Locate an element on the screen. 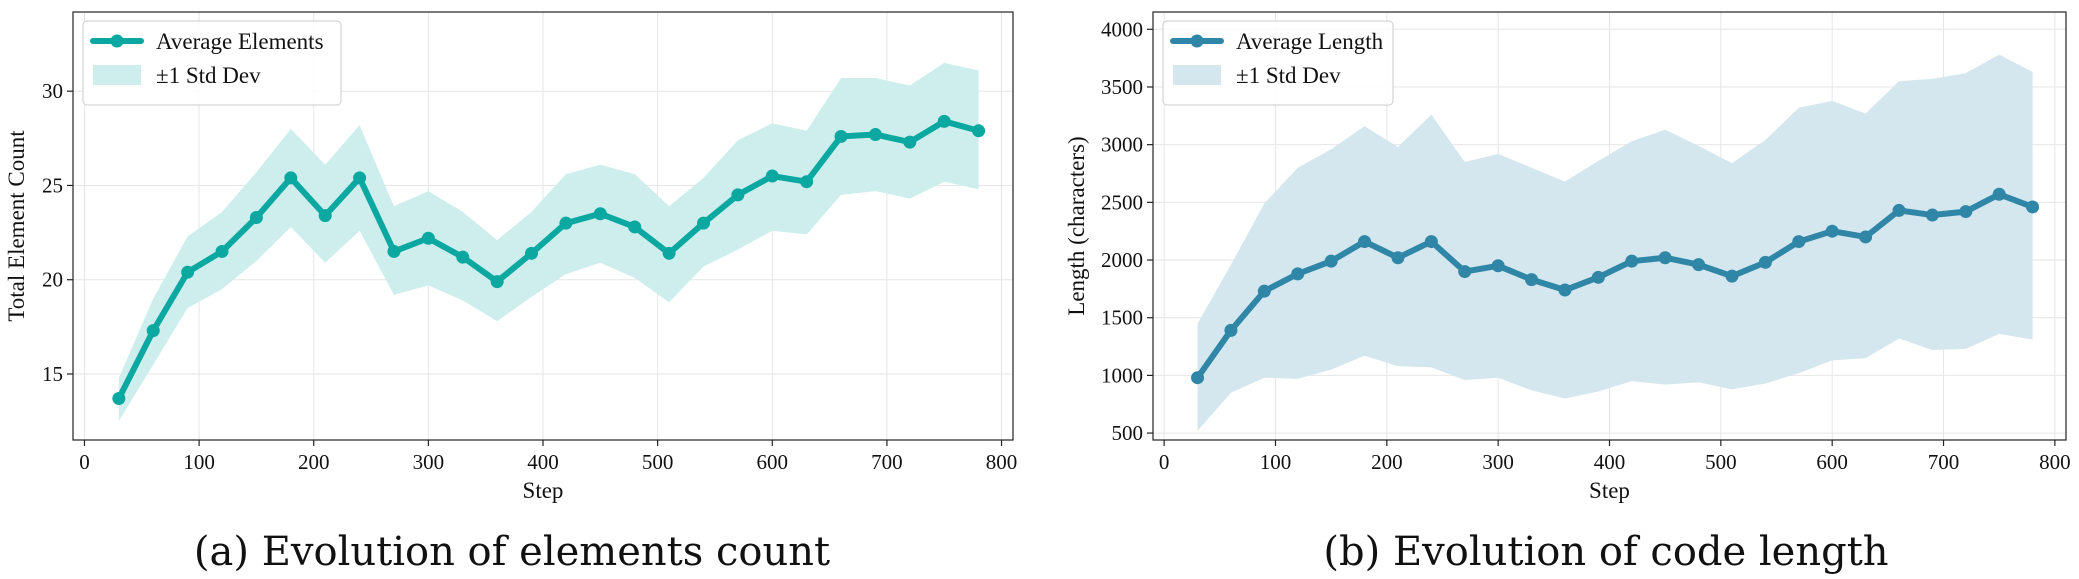 Image resolution: width=2079 pixels, height=579 pixels. legend: Average Length ±1 Std Dev is located at coordinates (1278, 63).